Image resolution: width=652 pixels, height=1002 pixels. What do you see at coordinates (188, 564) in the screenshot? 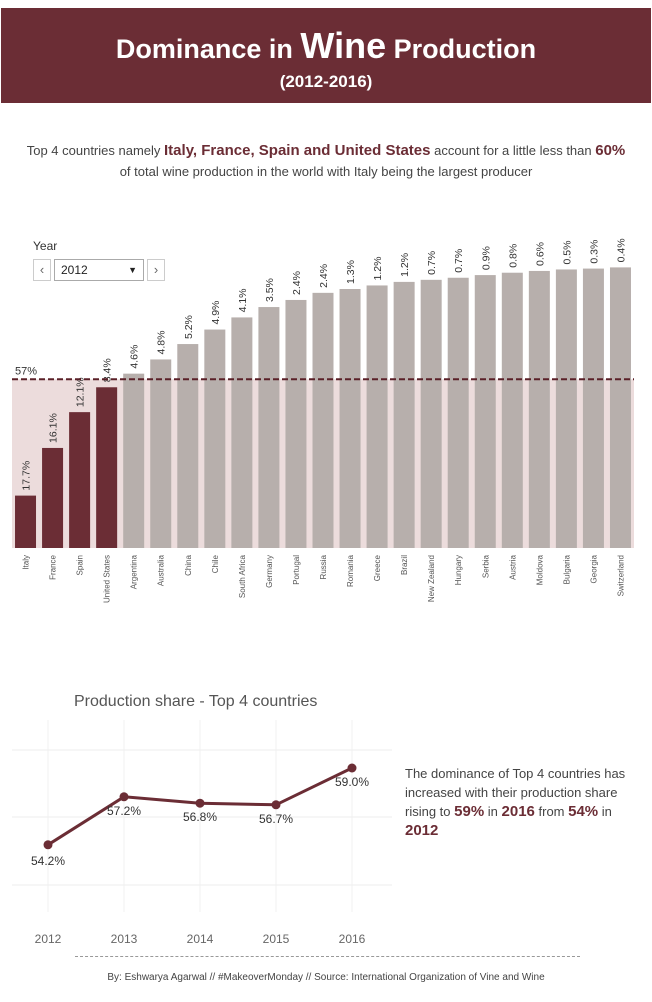
I see `category-label: China` at bounding box center [188, 564].